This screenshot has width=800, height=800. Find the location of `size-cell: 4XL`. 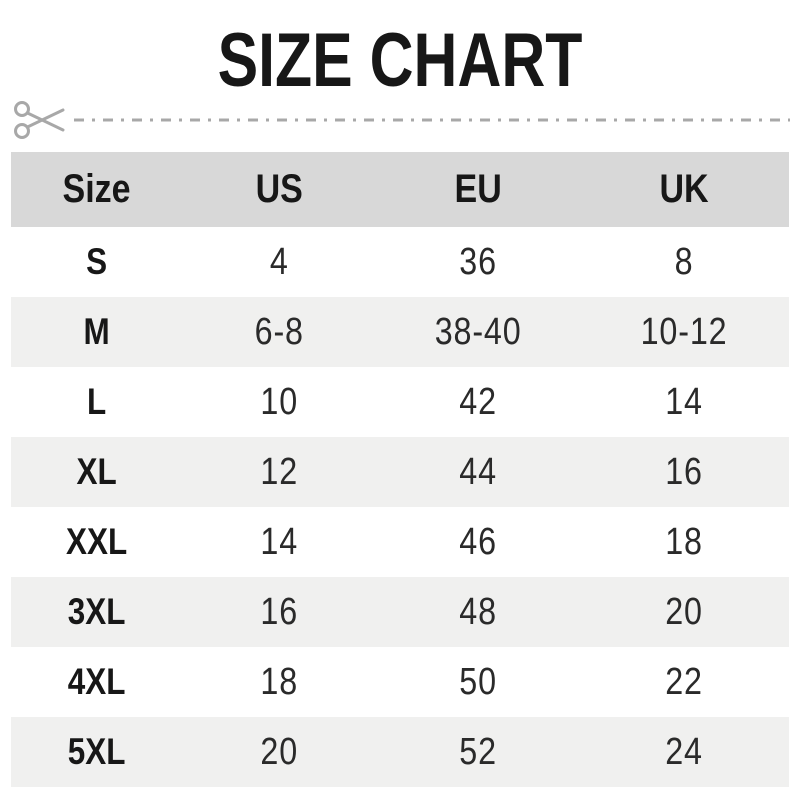

size-cell: 4XL is located at coordinates (96, 681).